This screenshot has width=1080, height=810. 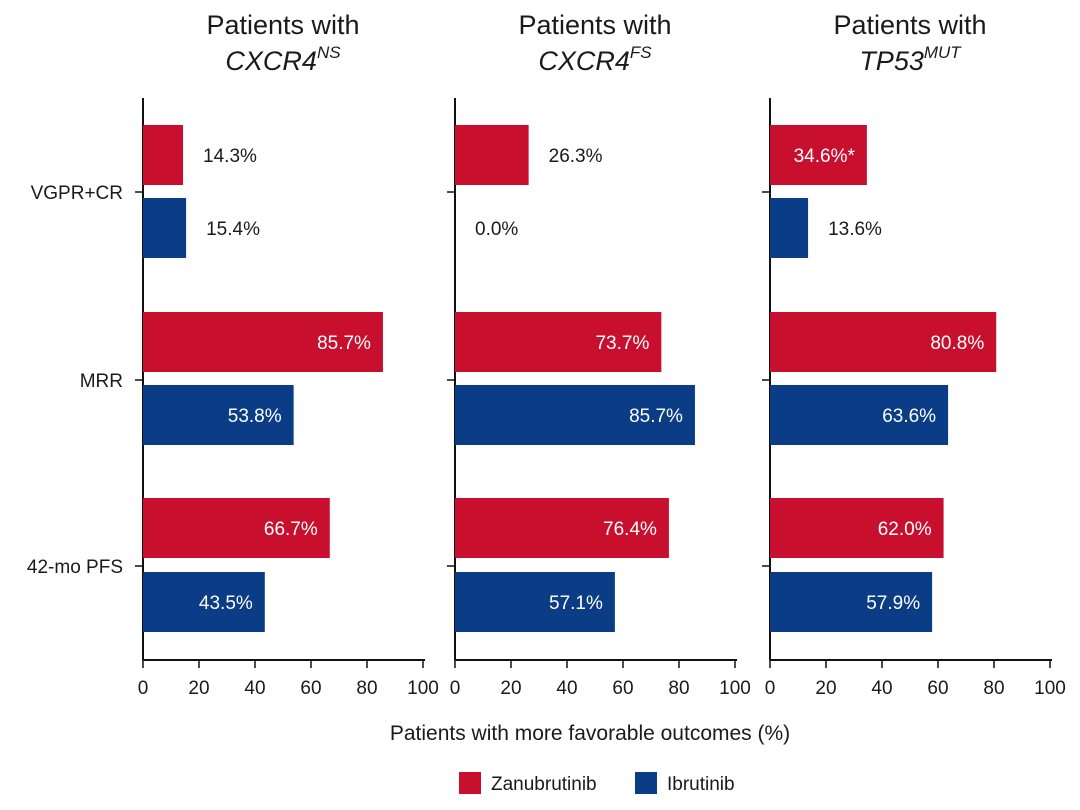 What do you see at coordinates (329, 52) in the screenshot?
I see `panel-title-superscript: NS` at bounding box center [329, 52].